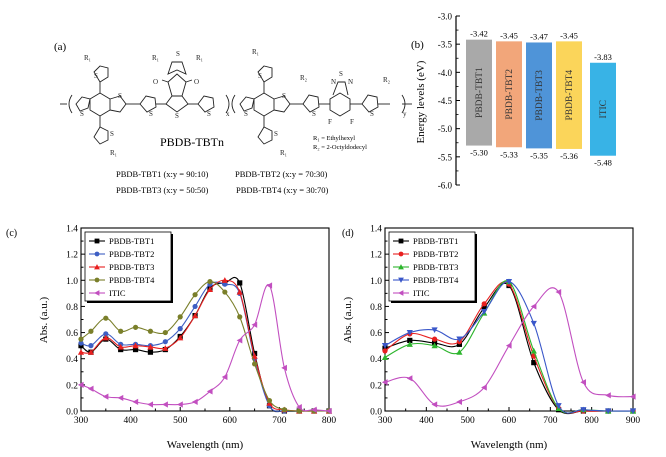  I want to click on legend-label: ITIC, so click(117, 293).